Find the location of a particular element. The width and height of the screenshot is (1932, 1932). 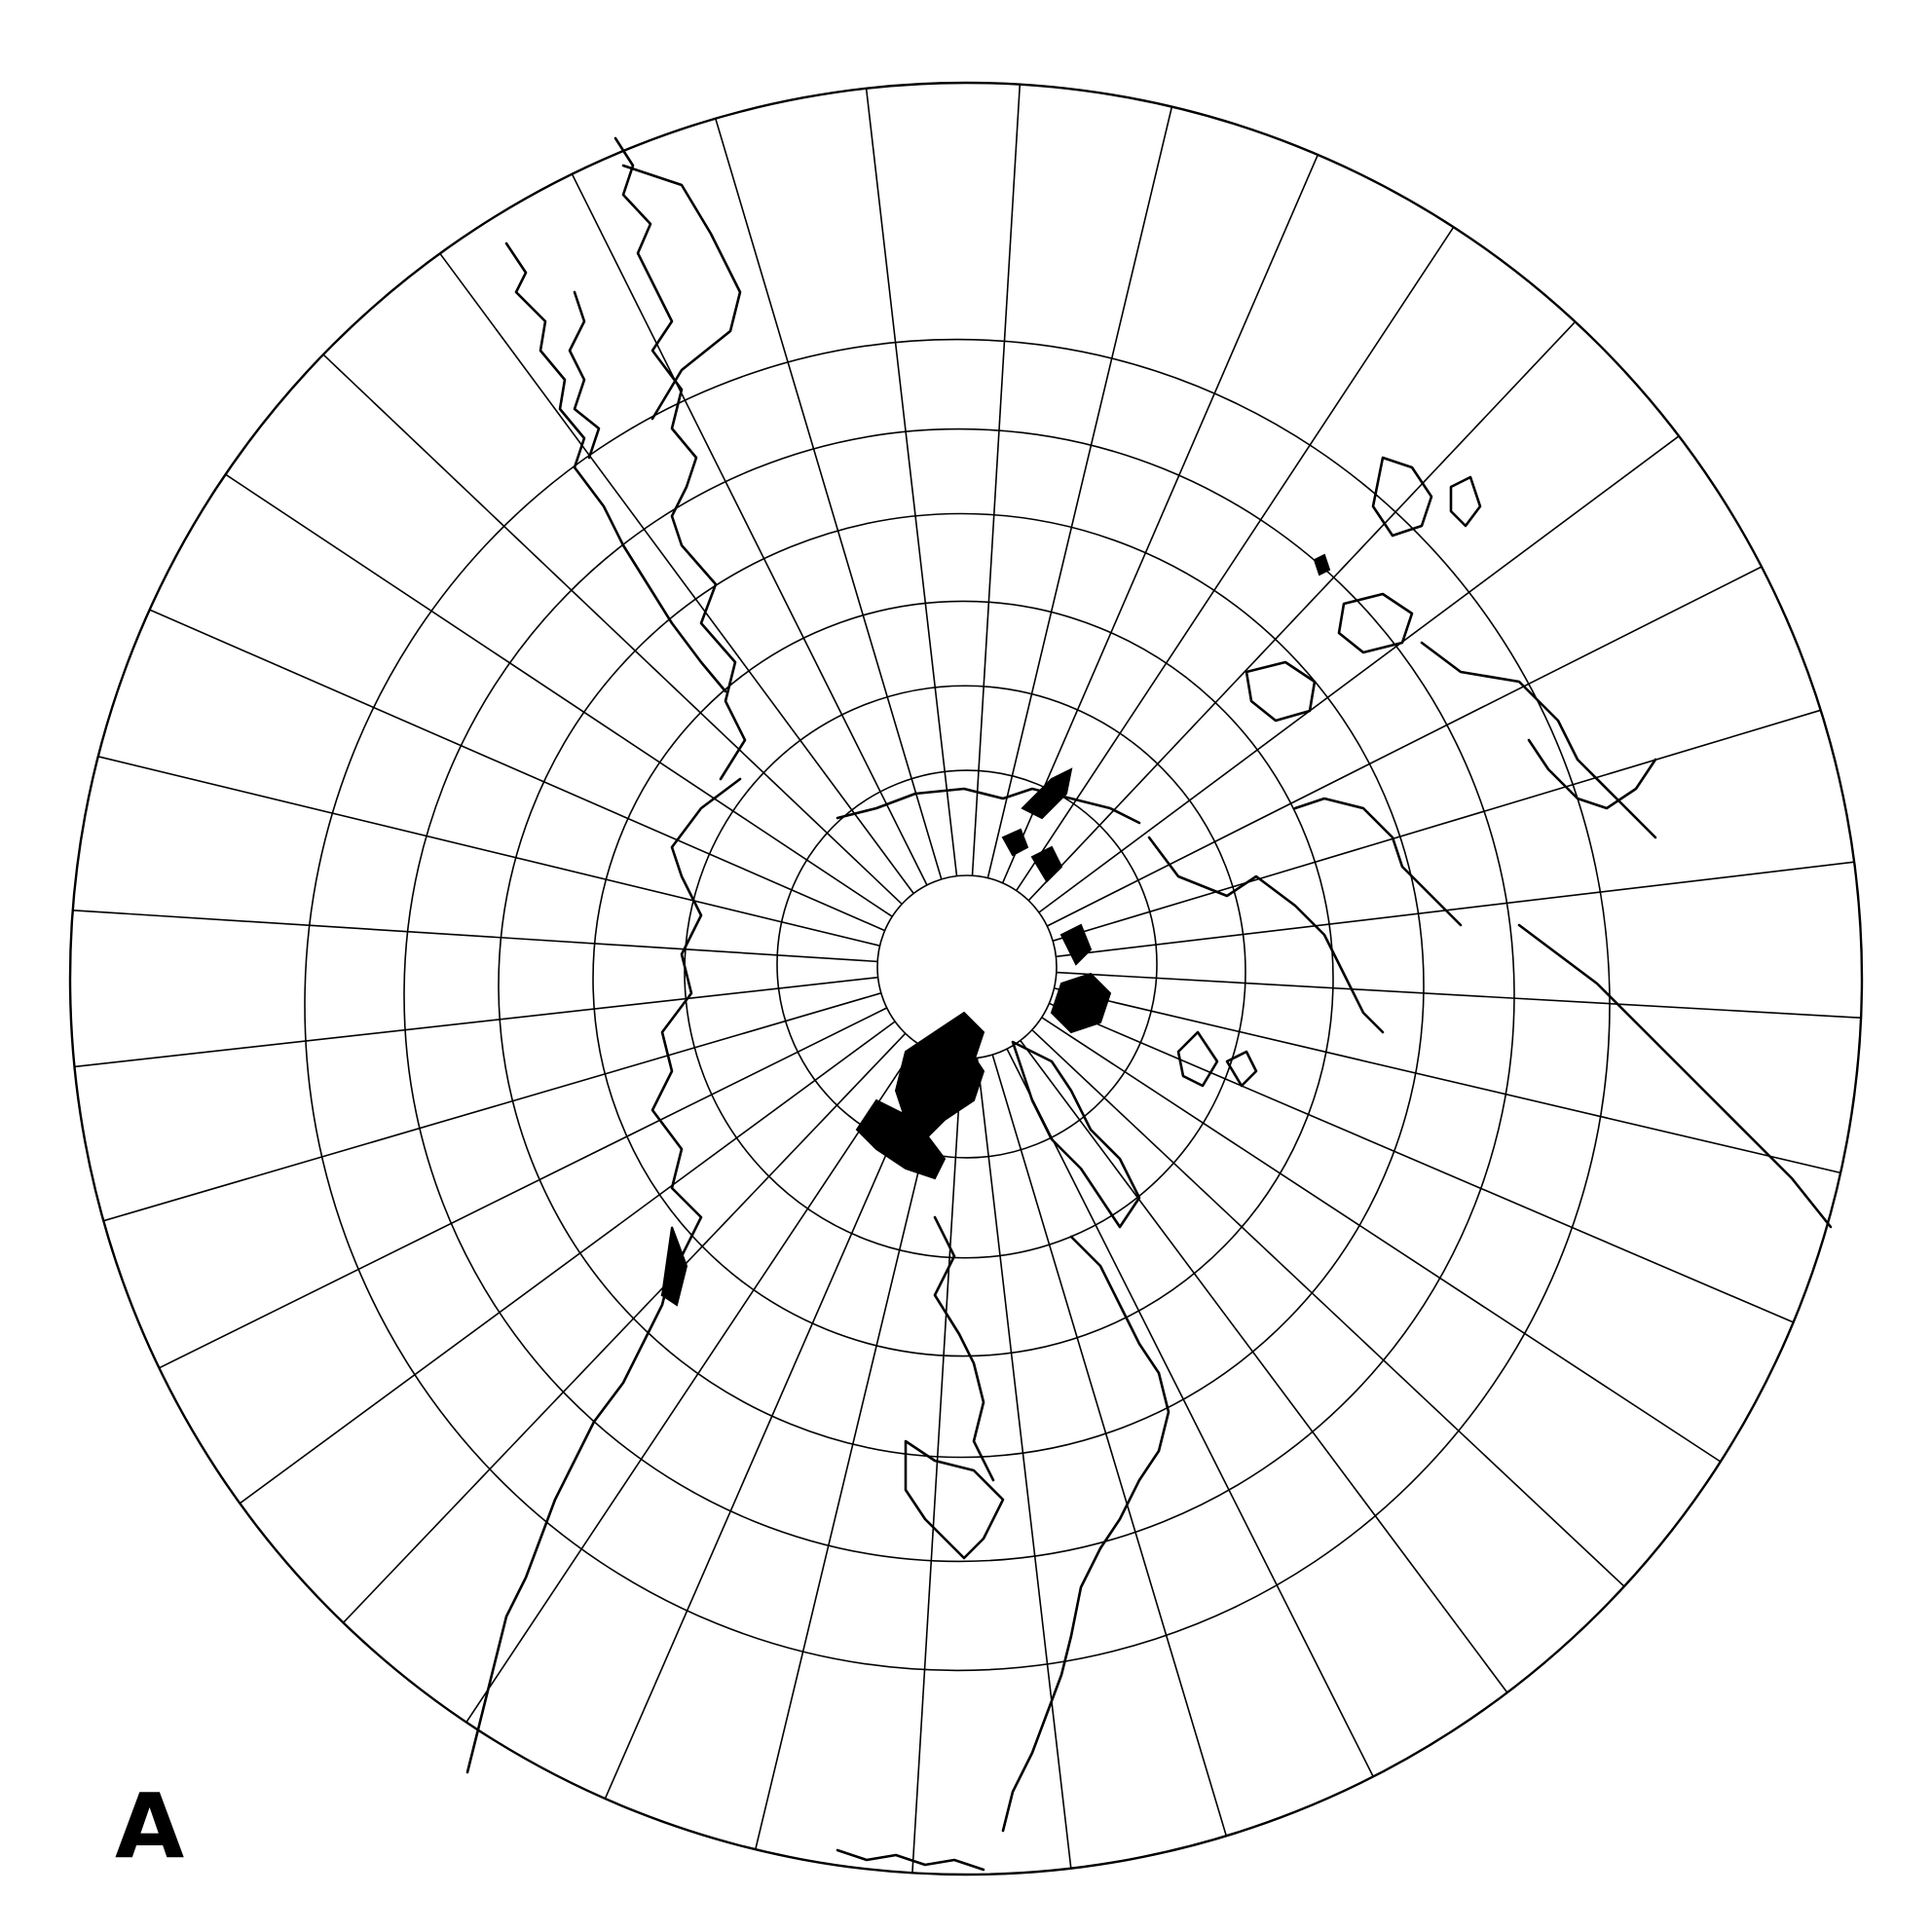

greenland-north is located at coordinates (1081, 1003).